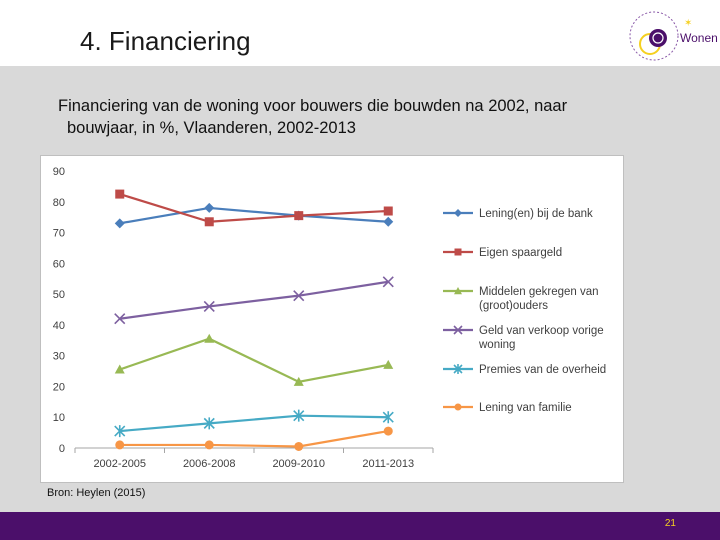 This screenshot has width=720, height=540. I want to click on legend-item: Middelen gekregen van (groot)ouders, so click(521, 299).